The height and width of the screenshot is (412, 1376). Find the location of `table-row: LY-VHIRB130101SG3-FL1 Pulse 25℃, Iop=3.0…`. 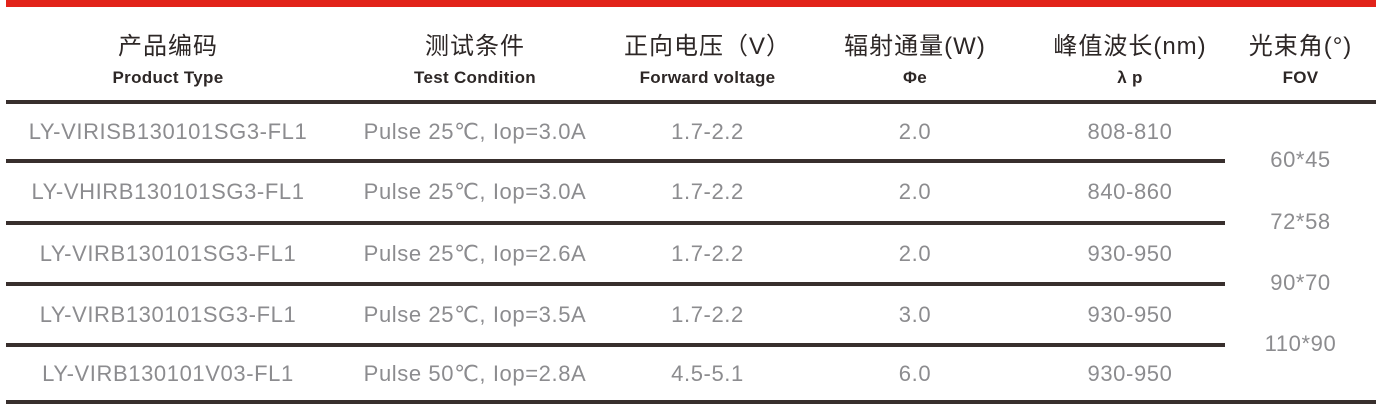

table-row: LY-VHIRB130101SG3-FL1 Pulse 25℃, Iop=3.0… is located at coordinates (615, 194).